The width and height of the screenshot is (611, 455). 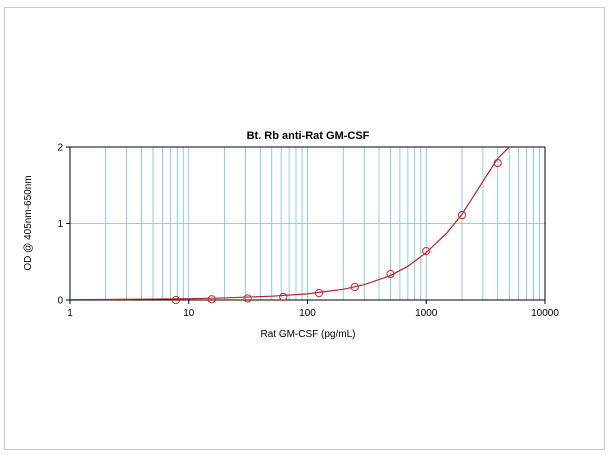 What do you see at coordinates (60, 224) in the screenshot?
I see `y-tick-label: 1` at bounding box center [60, 224].